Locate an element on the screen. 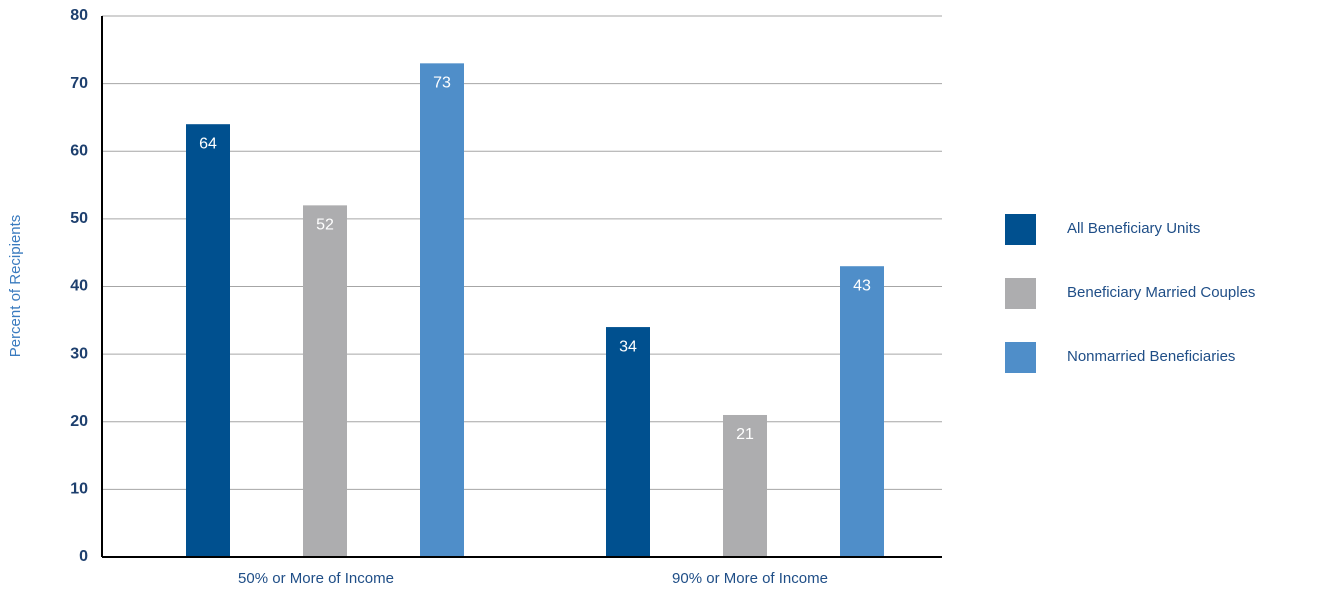 The image size is (1317, 592). y-tick-label: 50 is located at coordinates (79, 218).